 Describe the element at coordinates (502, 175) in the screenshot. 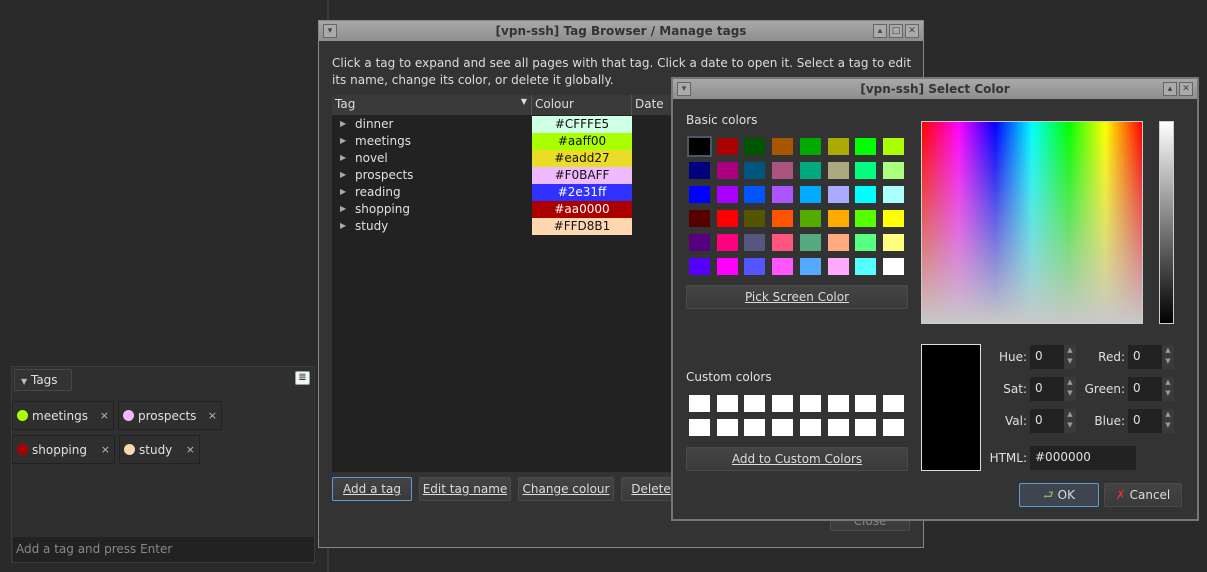

I see `tag-row: ▶ prospects #F0BAFF` at that location.